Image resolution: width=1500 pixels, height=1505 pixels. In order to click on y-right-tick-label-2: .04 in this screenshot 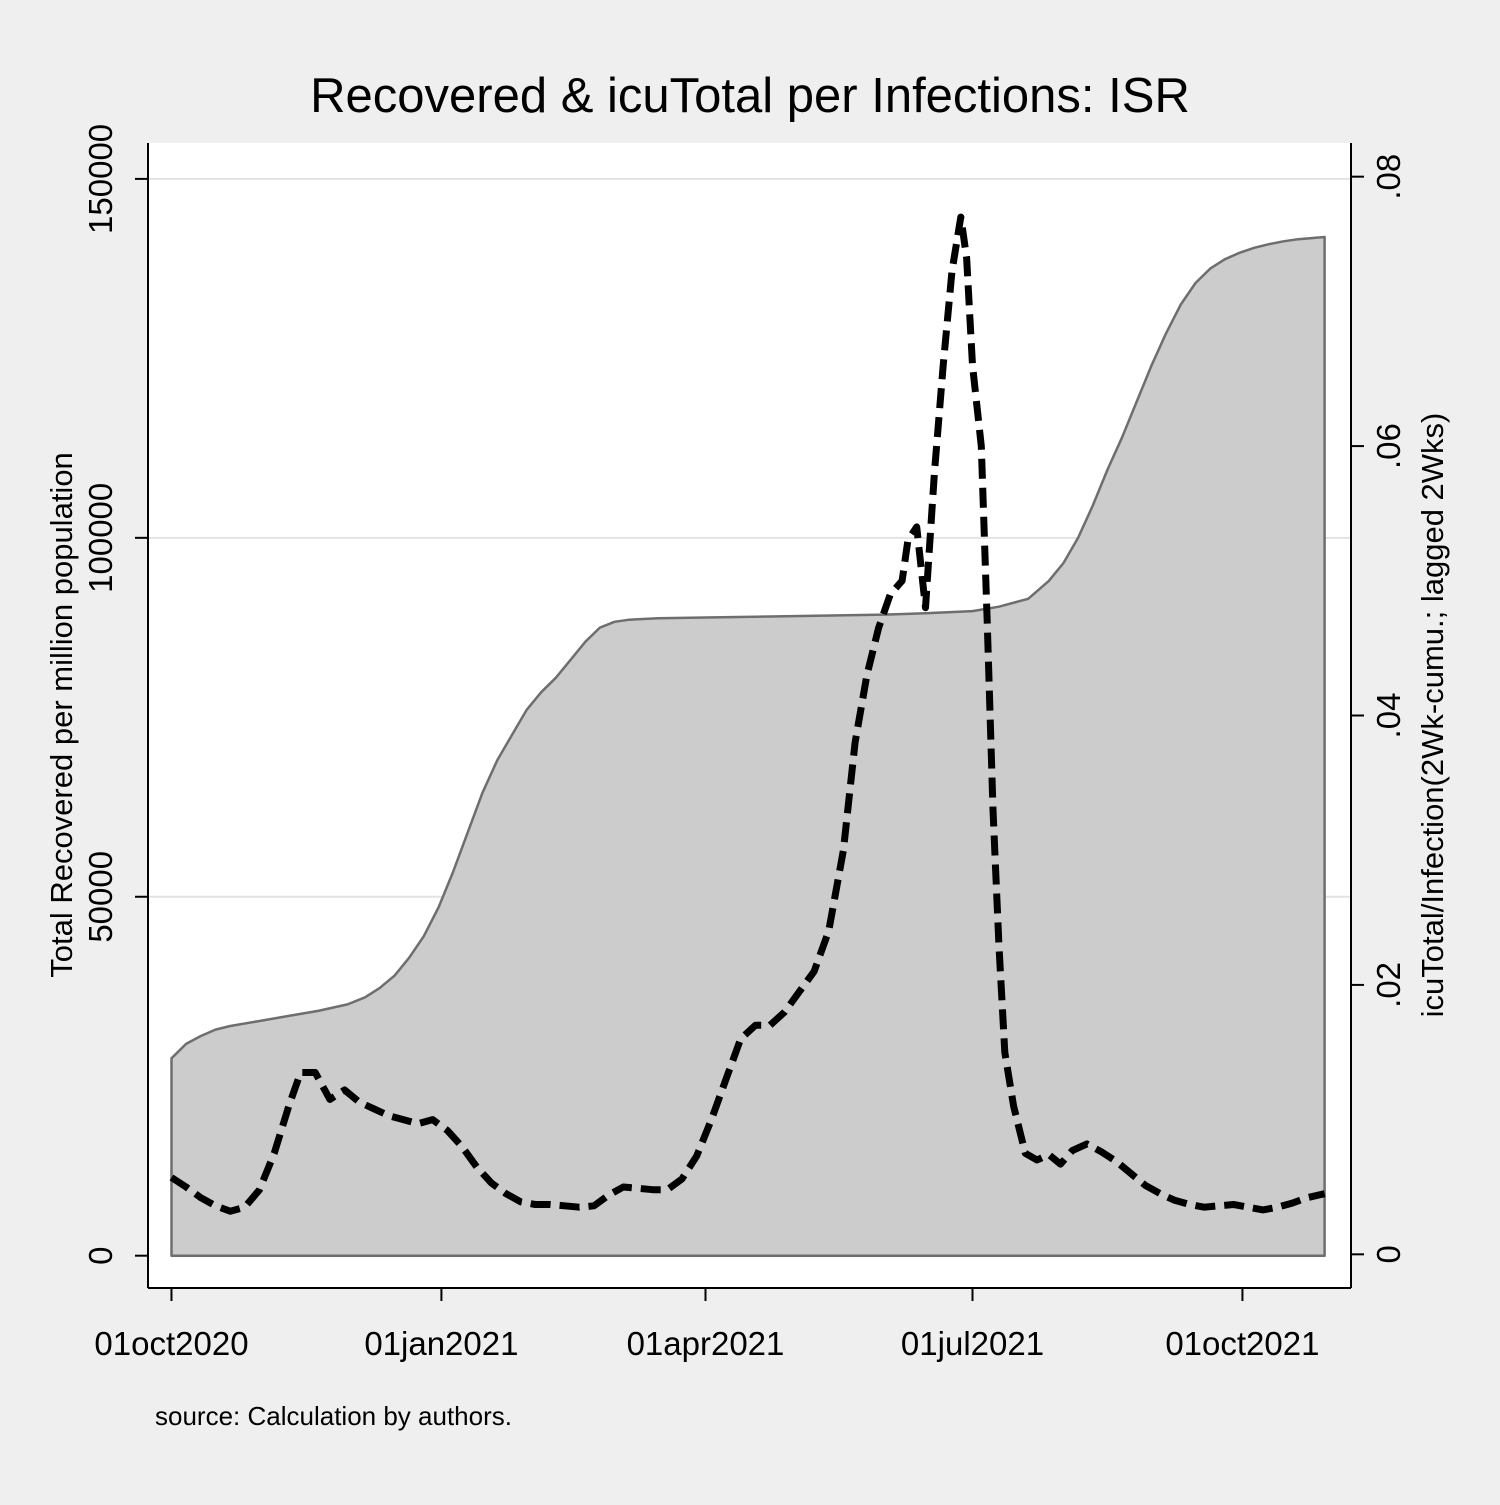, I will do `click(1388, 716)`.